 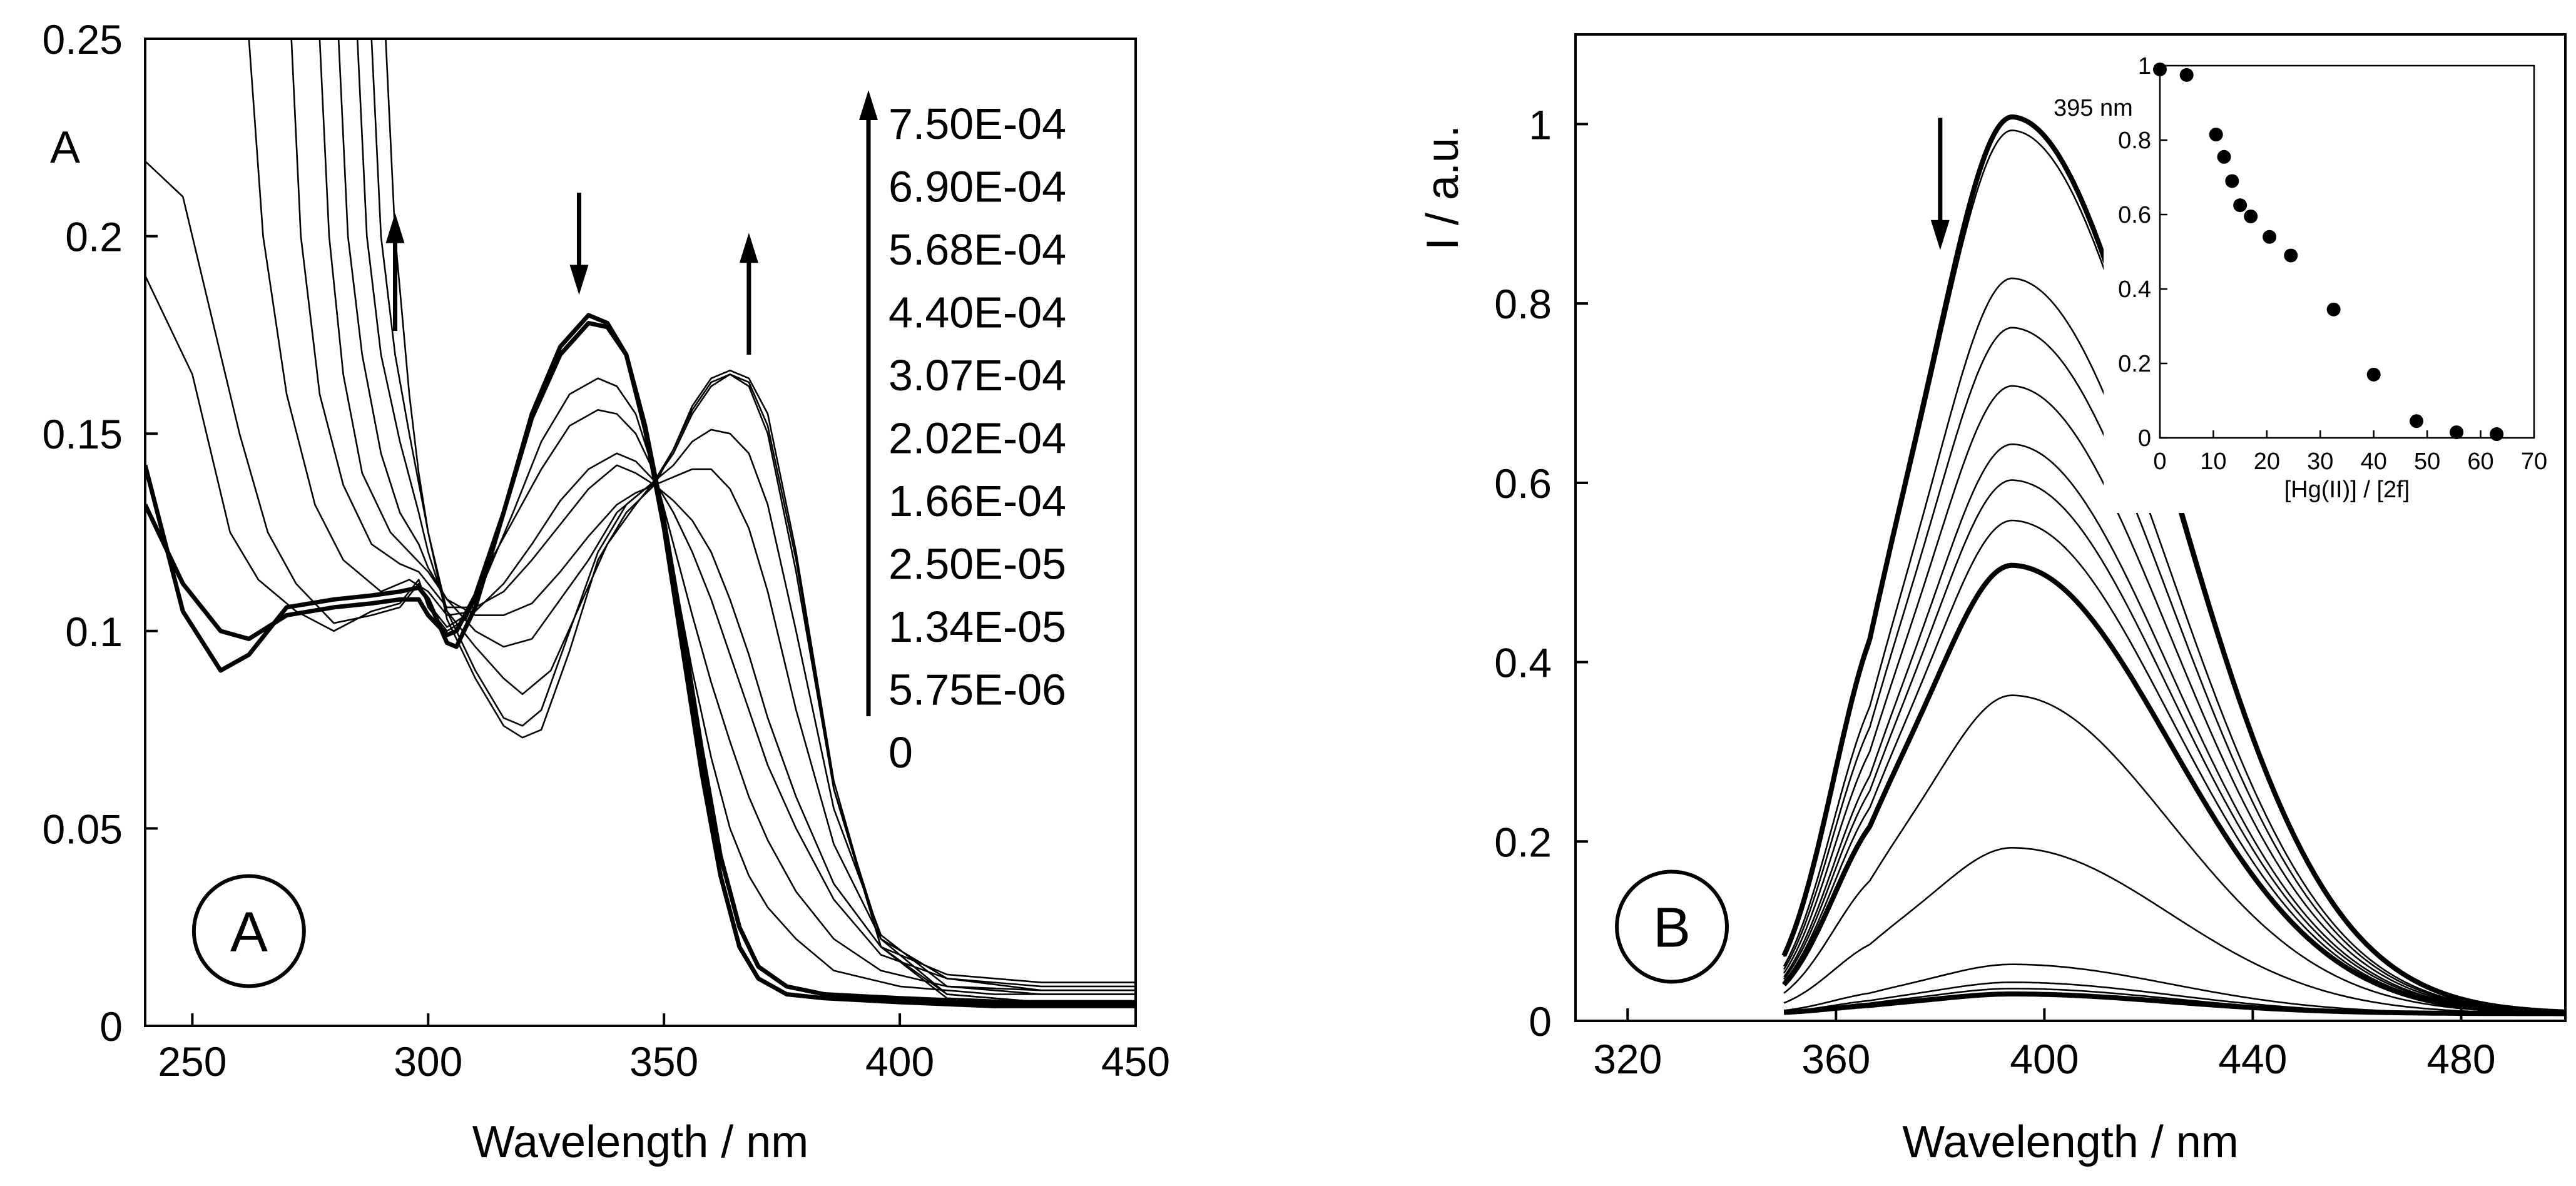 I want to click on panel-b-label-circle, so click(x=1672, y=926).